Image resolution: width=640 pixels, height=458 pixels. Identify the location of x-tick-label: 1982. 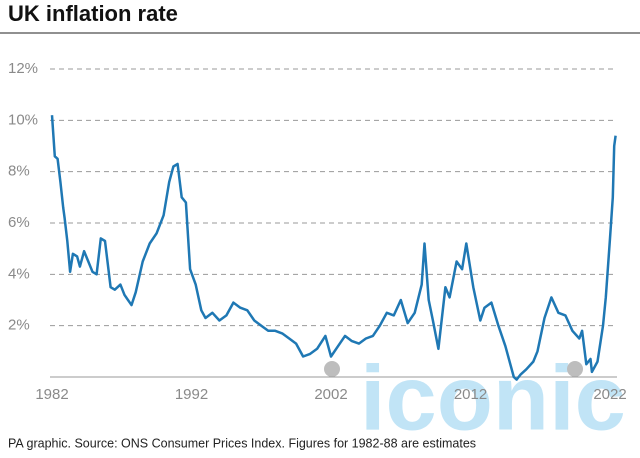
(51, 394).